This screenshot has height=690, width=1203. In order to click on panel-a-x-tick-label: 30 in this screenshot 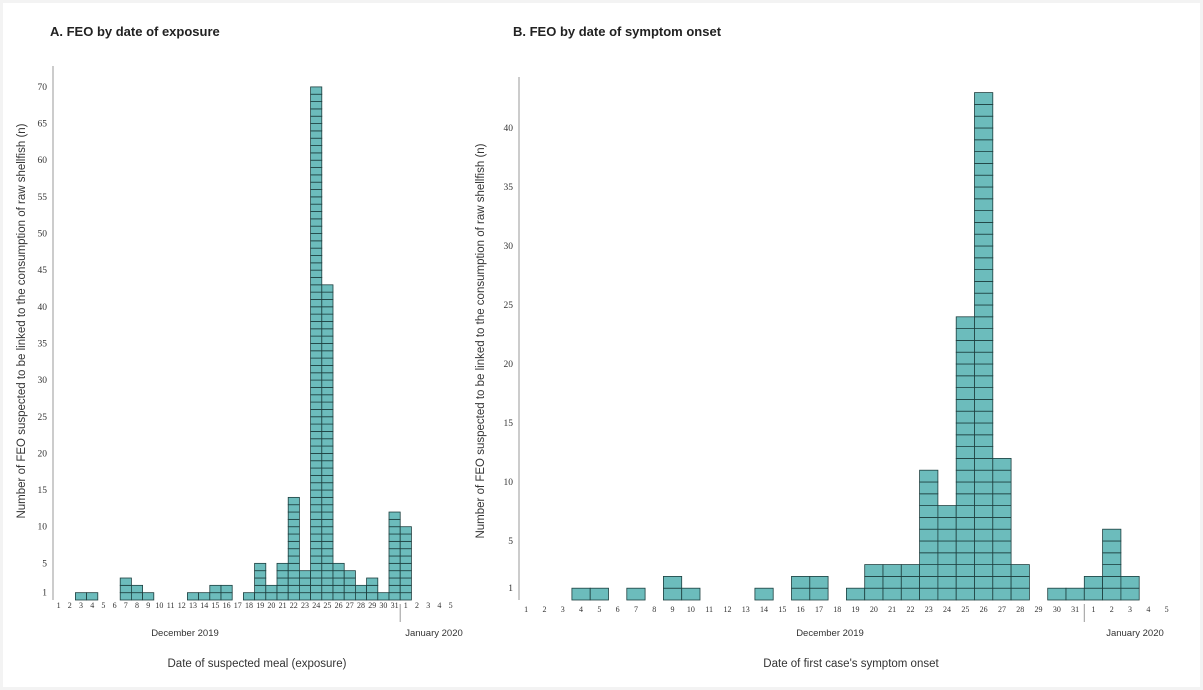, I will do `click(383, 605)`.